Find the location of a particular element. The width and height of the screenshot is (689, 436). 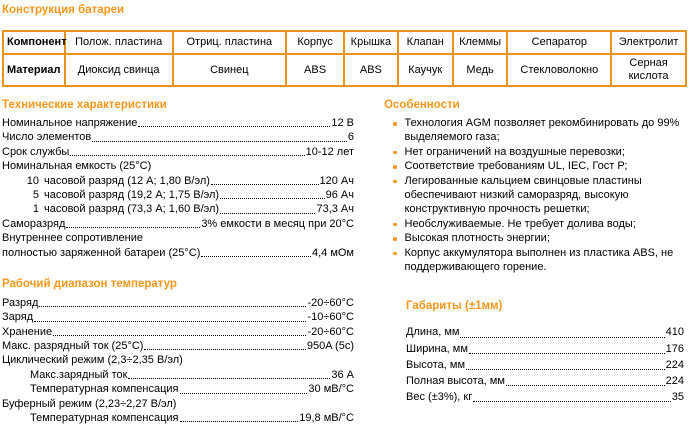

spec-value: 30 мВ/°С is located at coordinates (331, 389).